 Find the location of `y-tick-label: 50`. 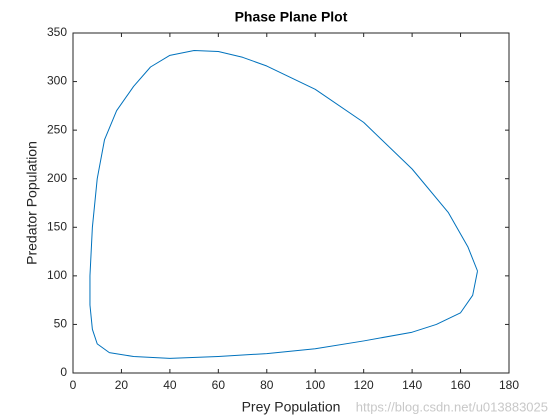

y-tick-label: 50 is located at coordinates (61, 324).